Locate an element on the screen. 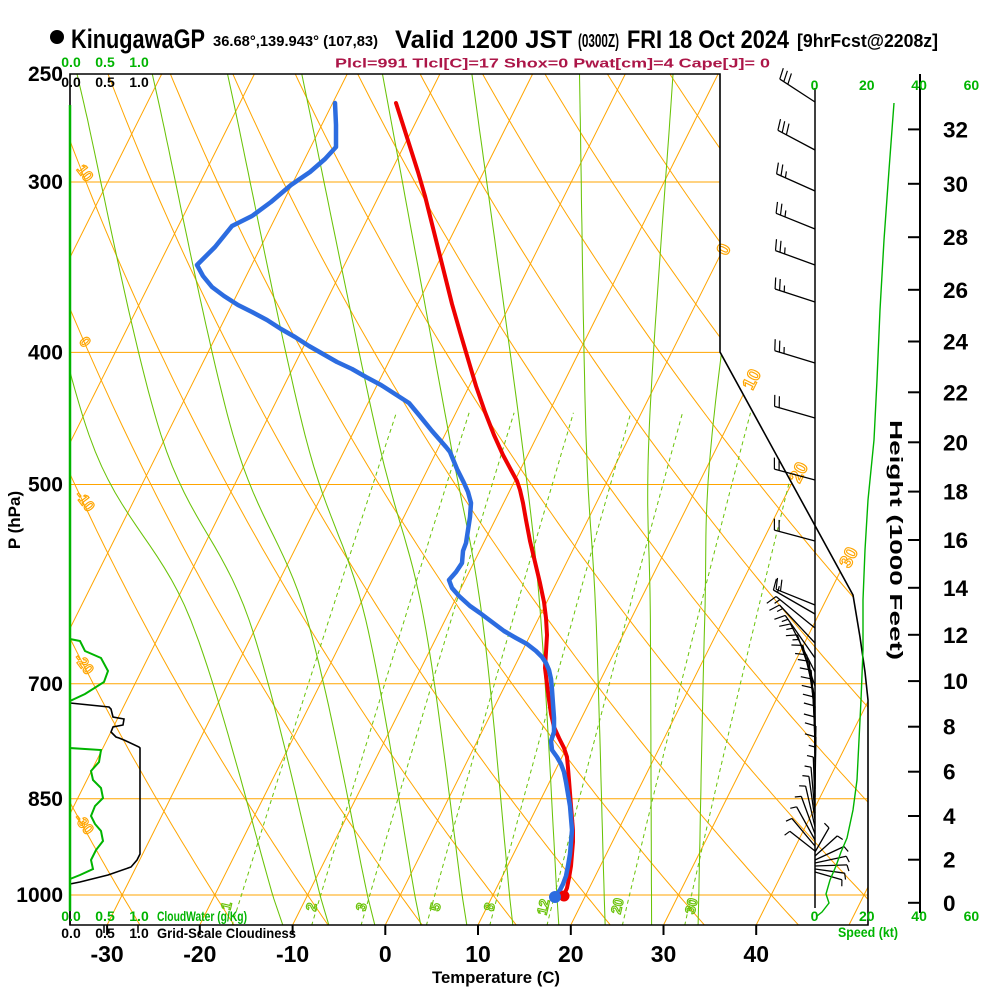  svg-text: FRI 18 Oct 2024 is located at coordinates (708, 40).